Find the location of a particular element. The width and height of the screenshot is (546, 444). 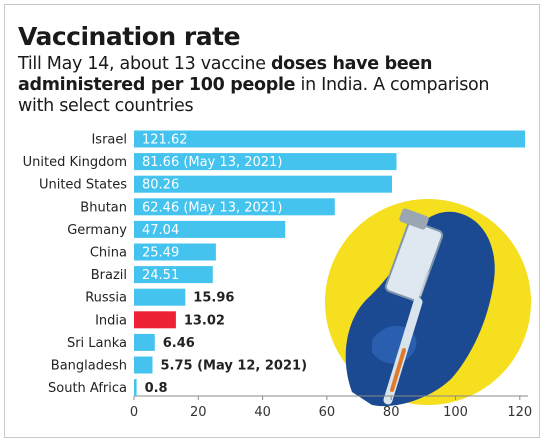

bar-united-states is located at coordinates (263, 184).